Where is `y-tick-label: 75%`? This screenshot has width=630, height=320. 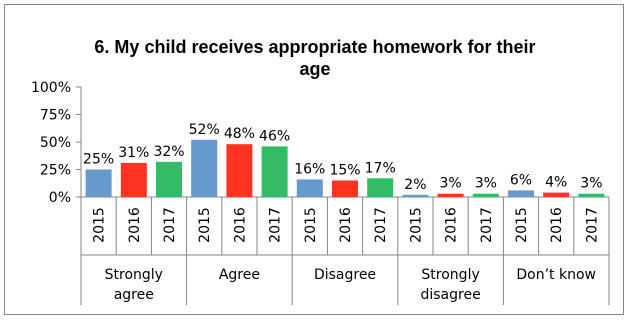 y-tick-label: 75% is located at coordinates (55, 116).